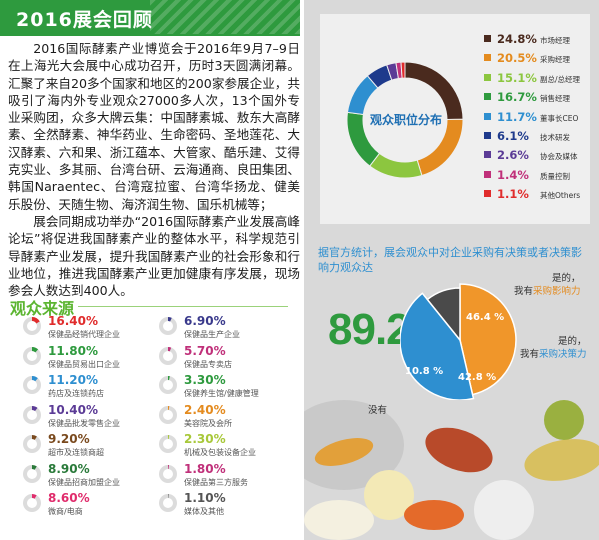  I want to click on source-title: 观众来源, so click(42, 308).